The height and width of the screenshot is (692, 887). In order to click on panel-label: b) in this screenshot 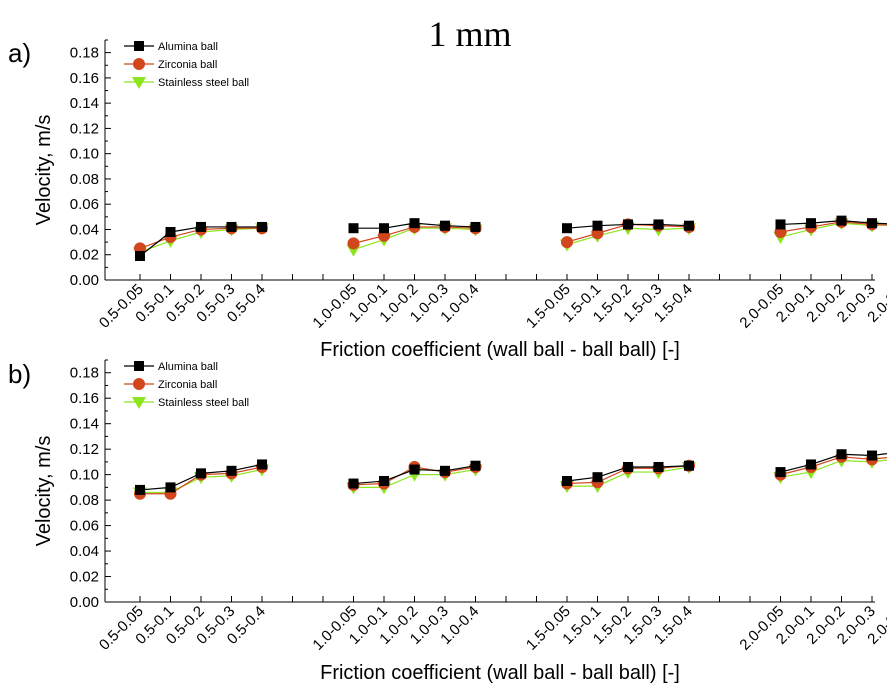, I will do `click(19, 374)`.